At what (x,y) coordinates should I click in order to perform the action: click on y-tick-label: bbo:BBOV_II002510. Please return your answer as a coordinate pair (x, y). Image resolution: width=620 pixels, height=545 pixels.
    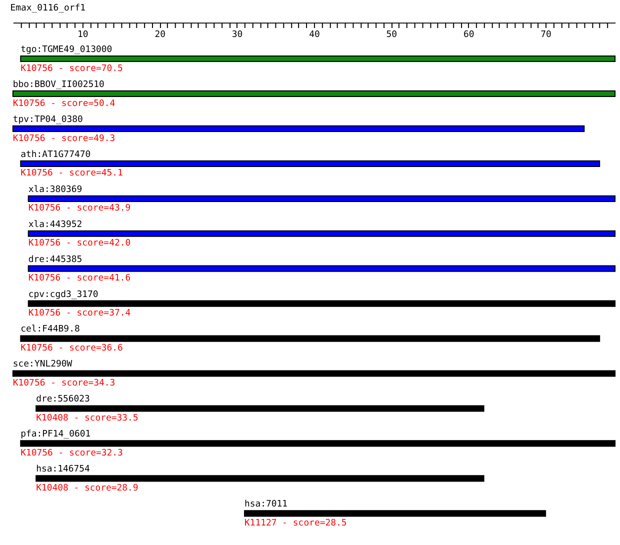
    Looking at the image, I should click on (58, 85).